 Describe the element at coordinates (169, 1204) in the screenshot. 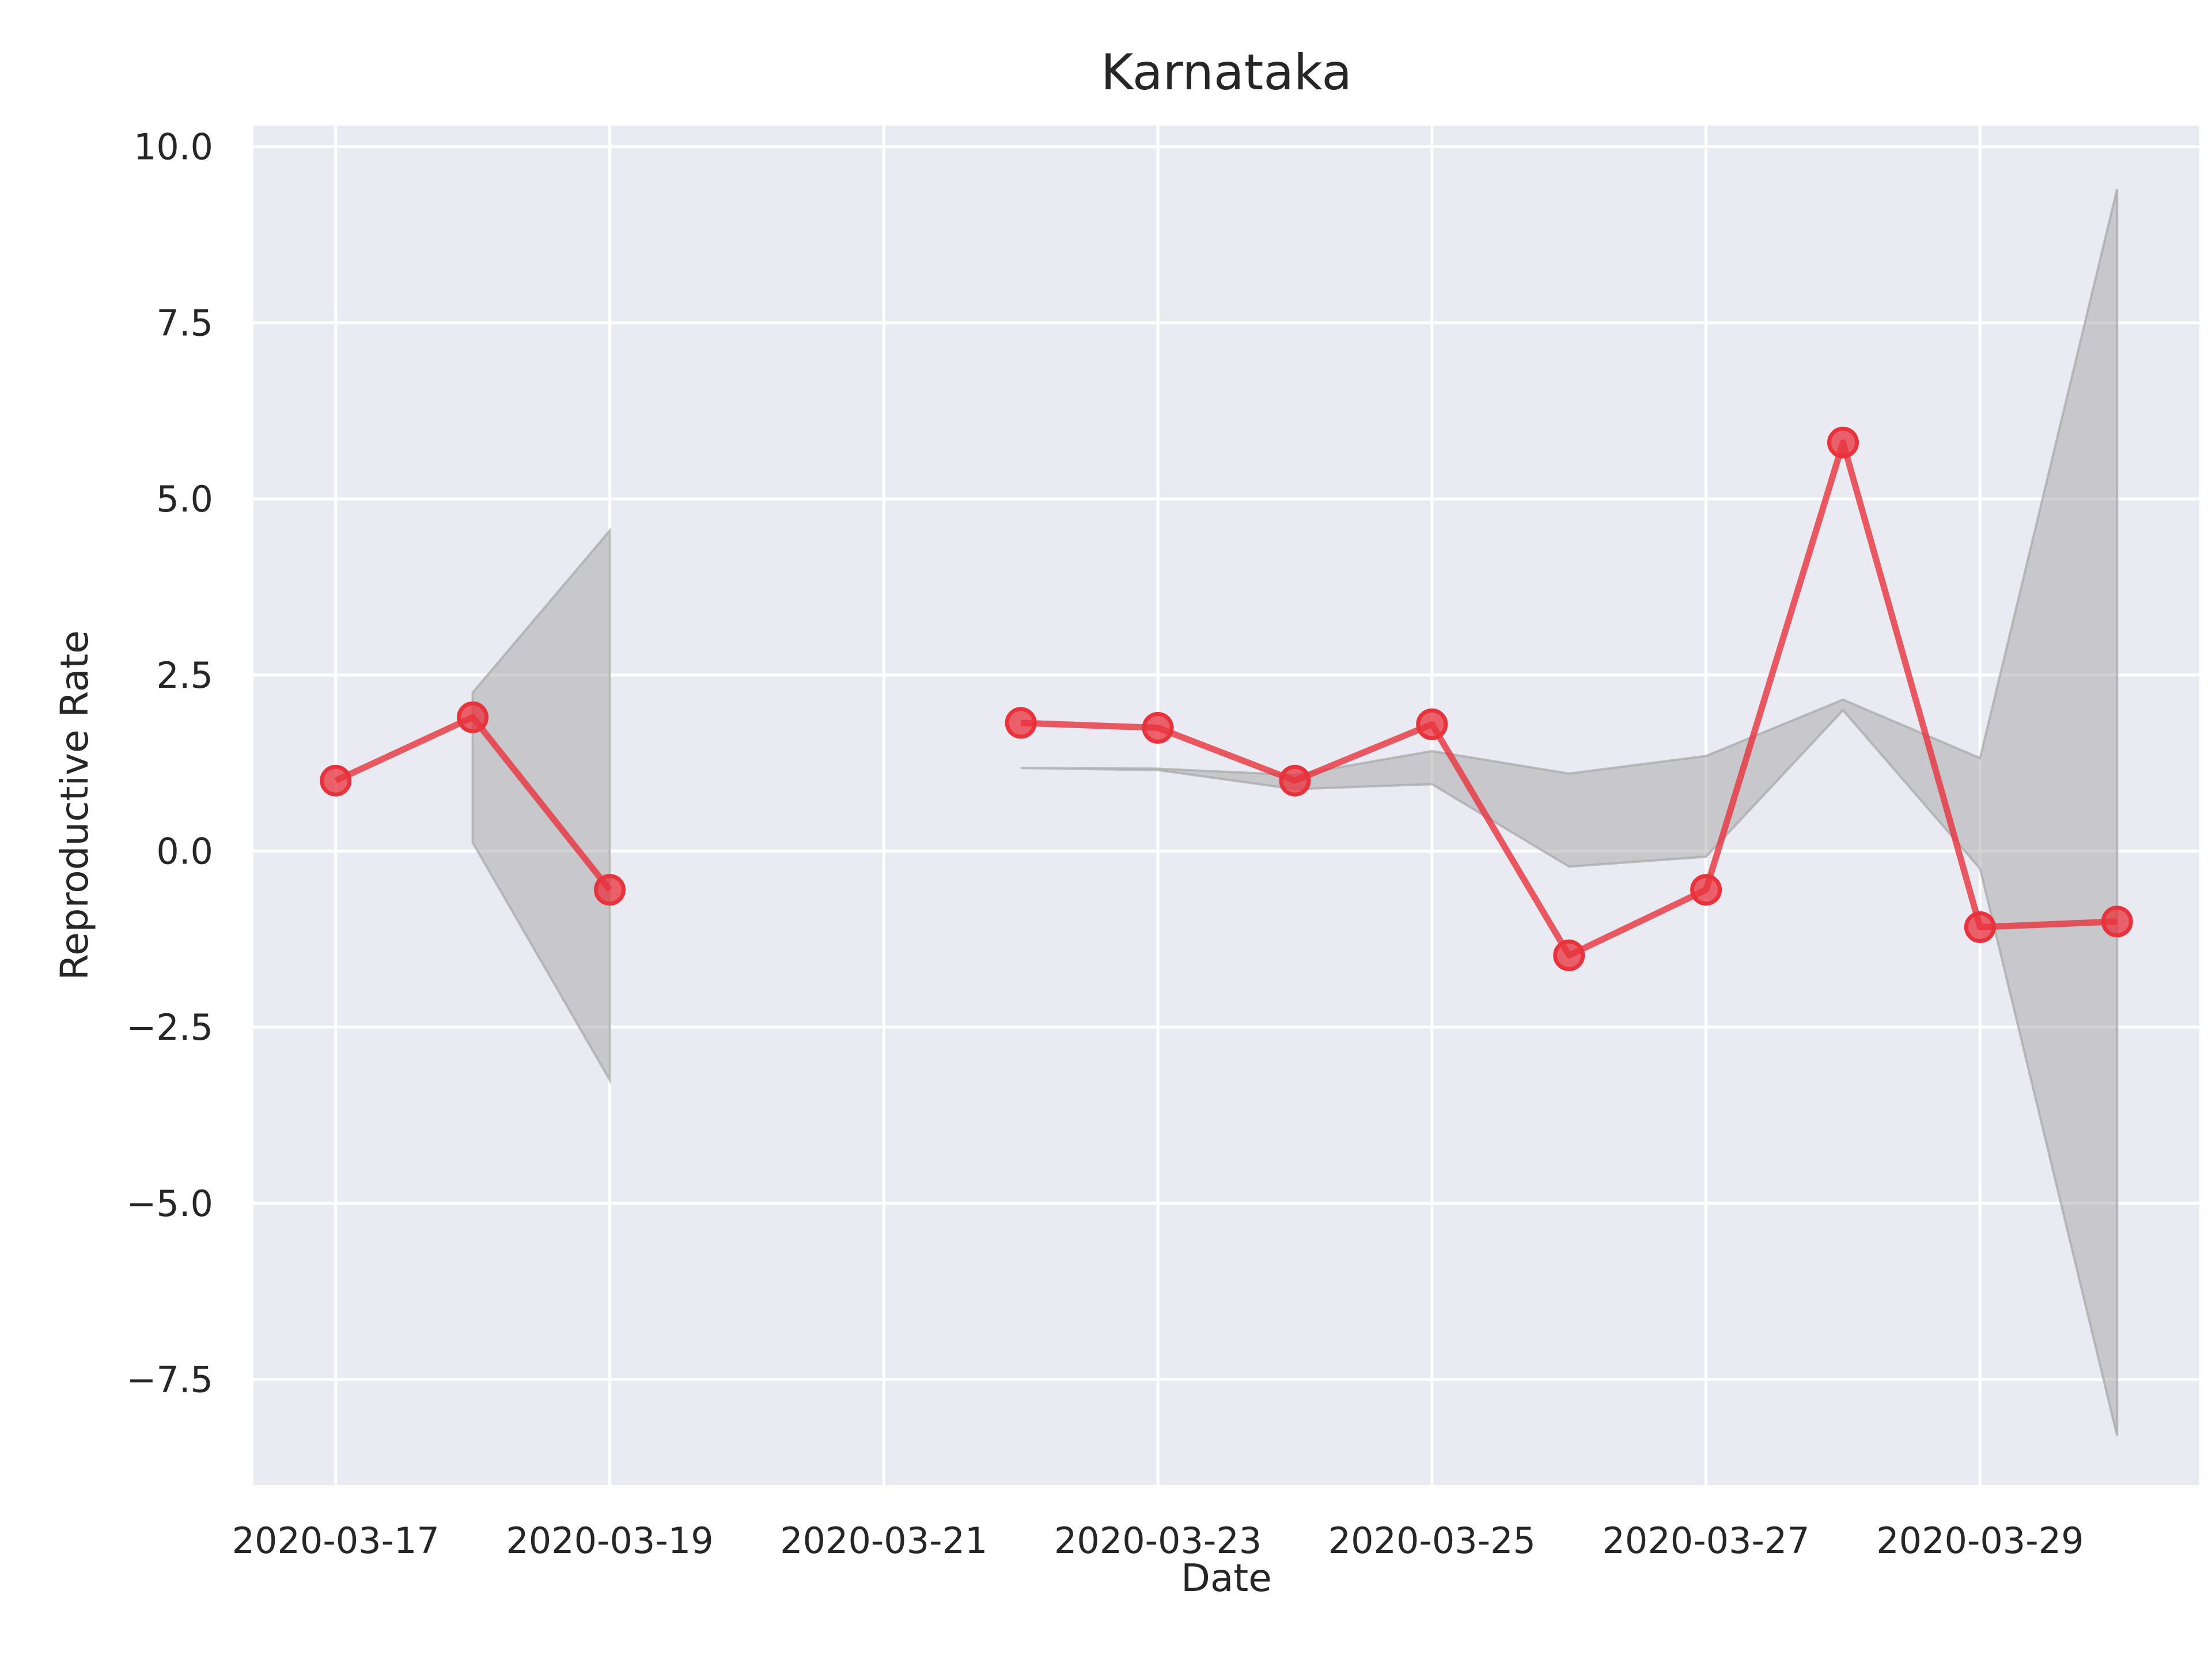

I see `y-tick-label: −5.0` at that location.